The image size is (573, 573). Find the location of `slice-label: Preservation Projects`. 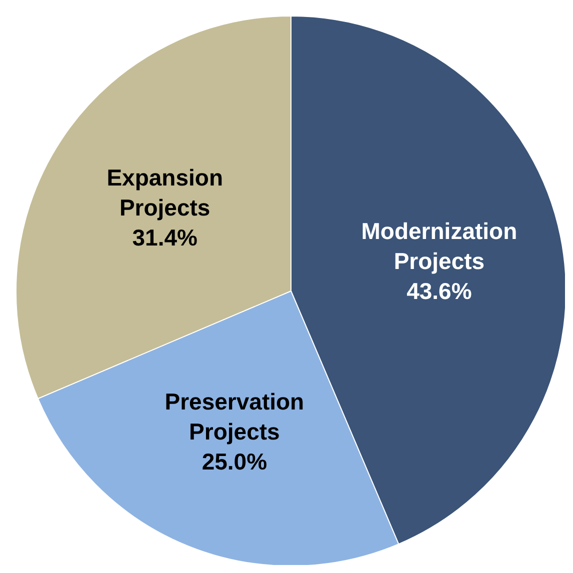

slice-label: Preservation Projects is located at coordinates (234, 416).